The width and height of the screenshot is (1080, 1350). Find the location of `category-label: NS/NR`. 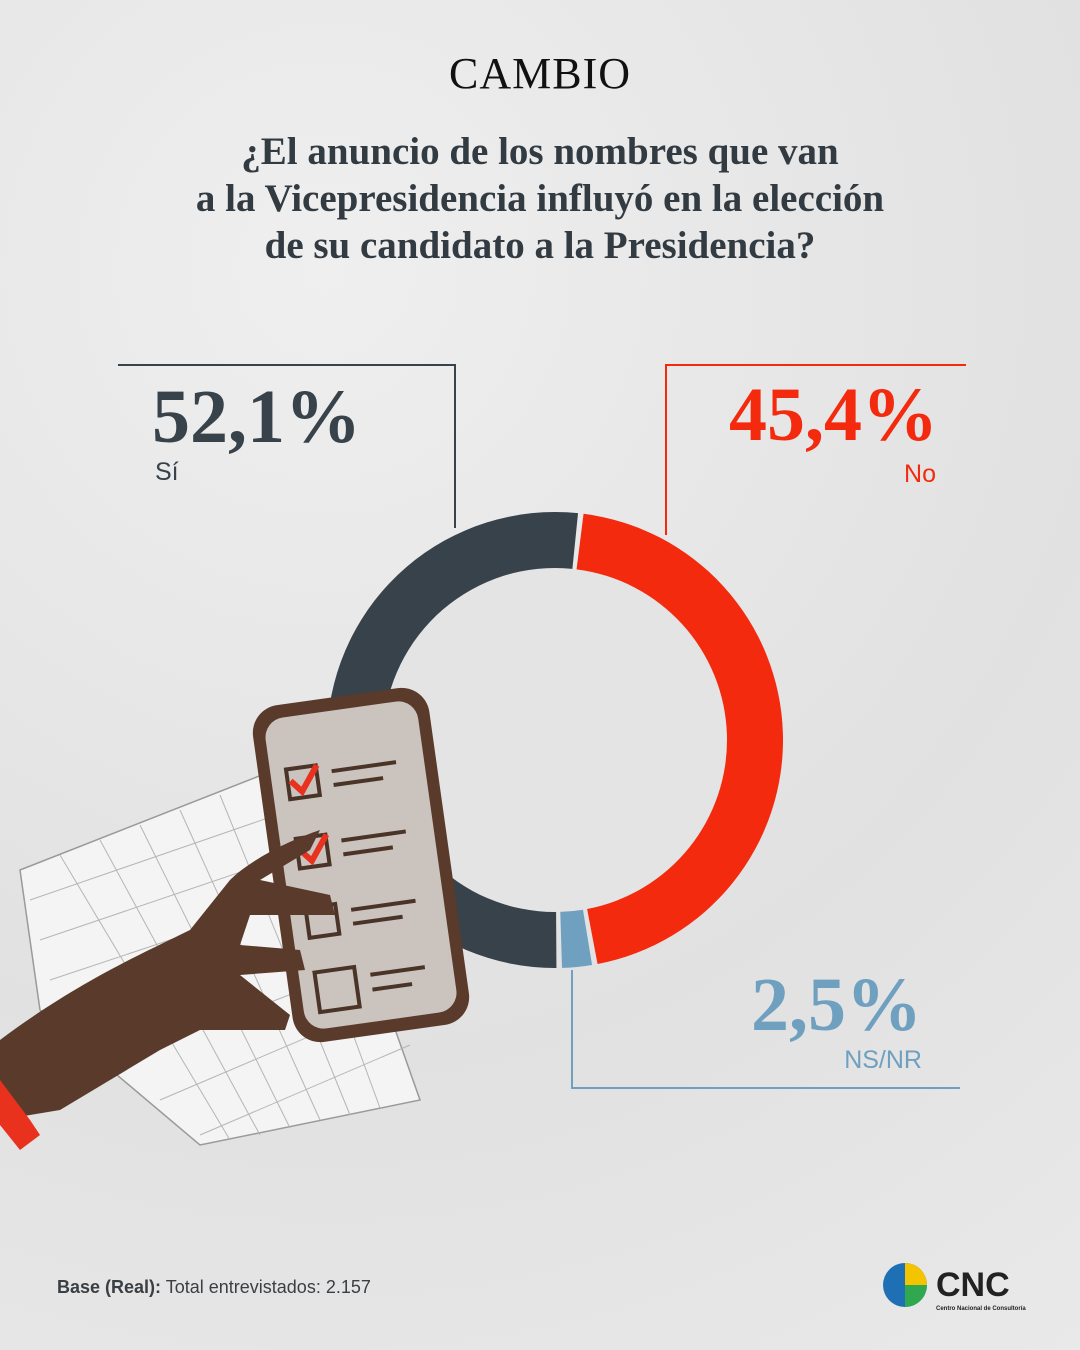

category-label: NS/NR is located at coordinates (883, 1060).